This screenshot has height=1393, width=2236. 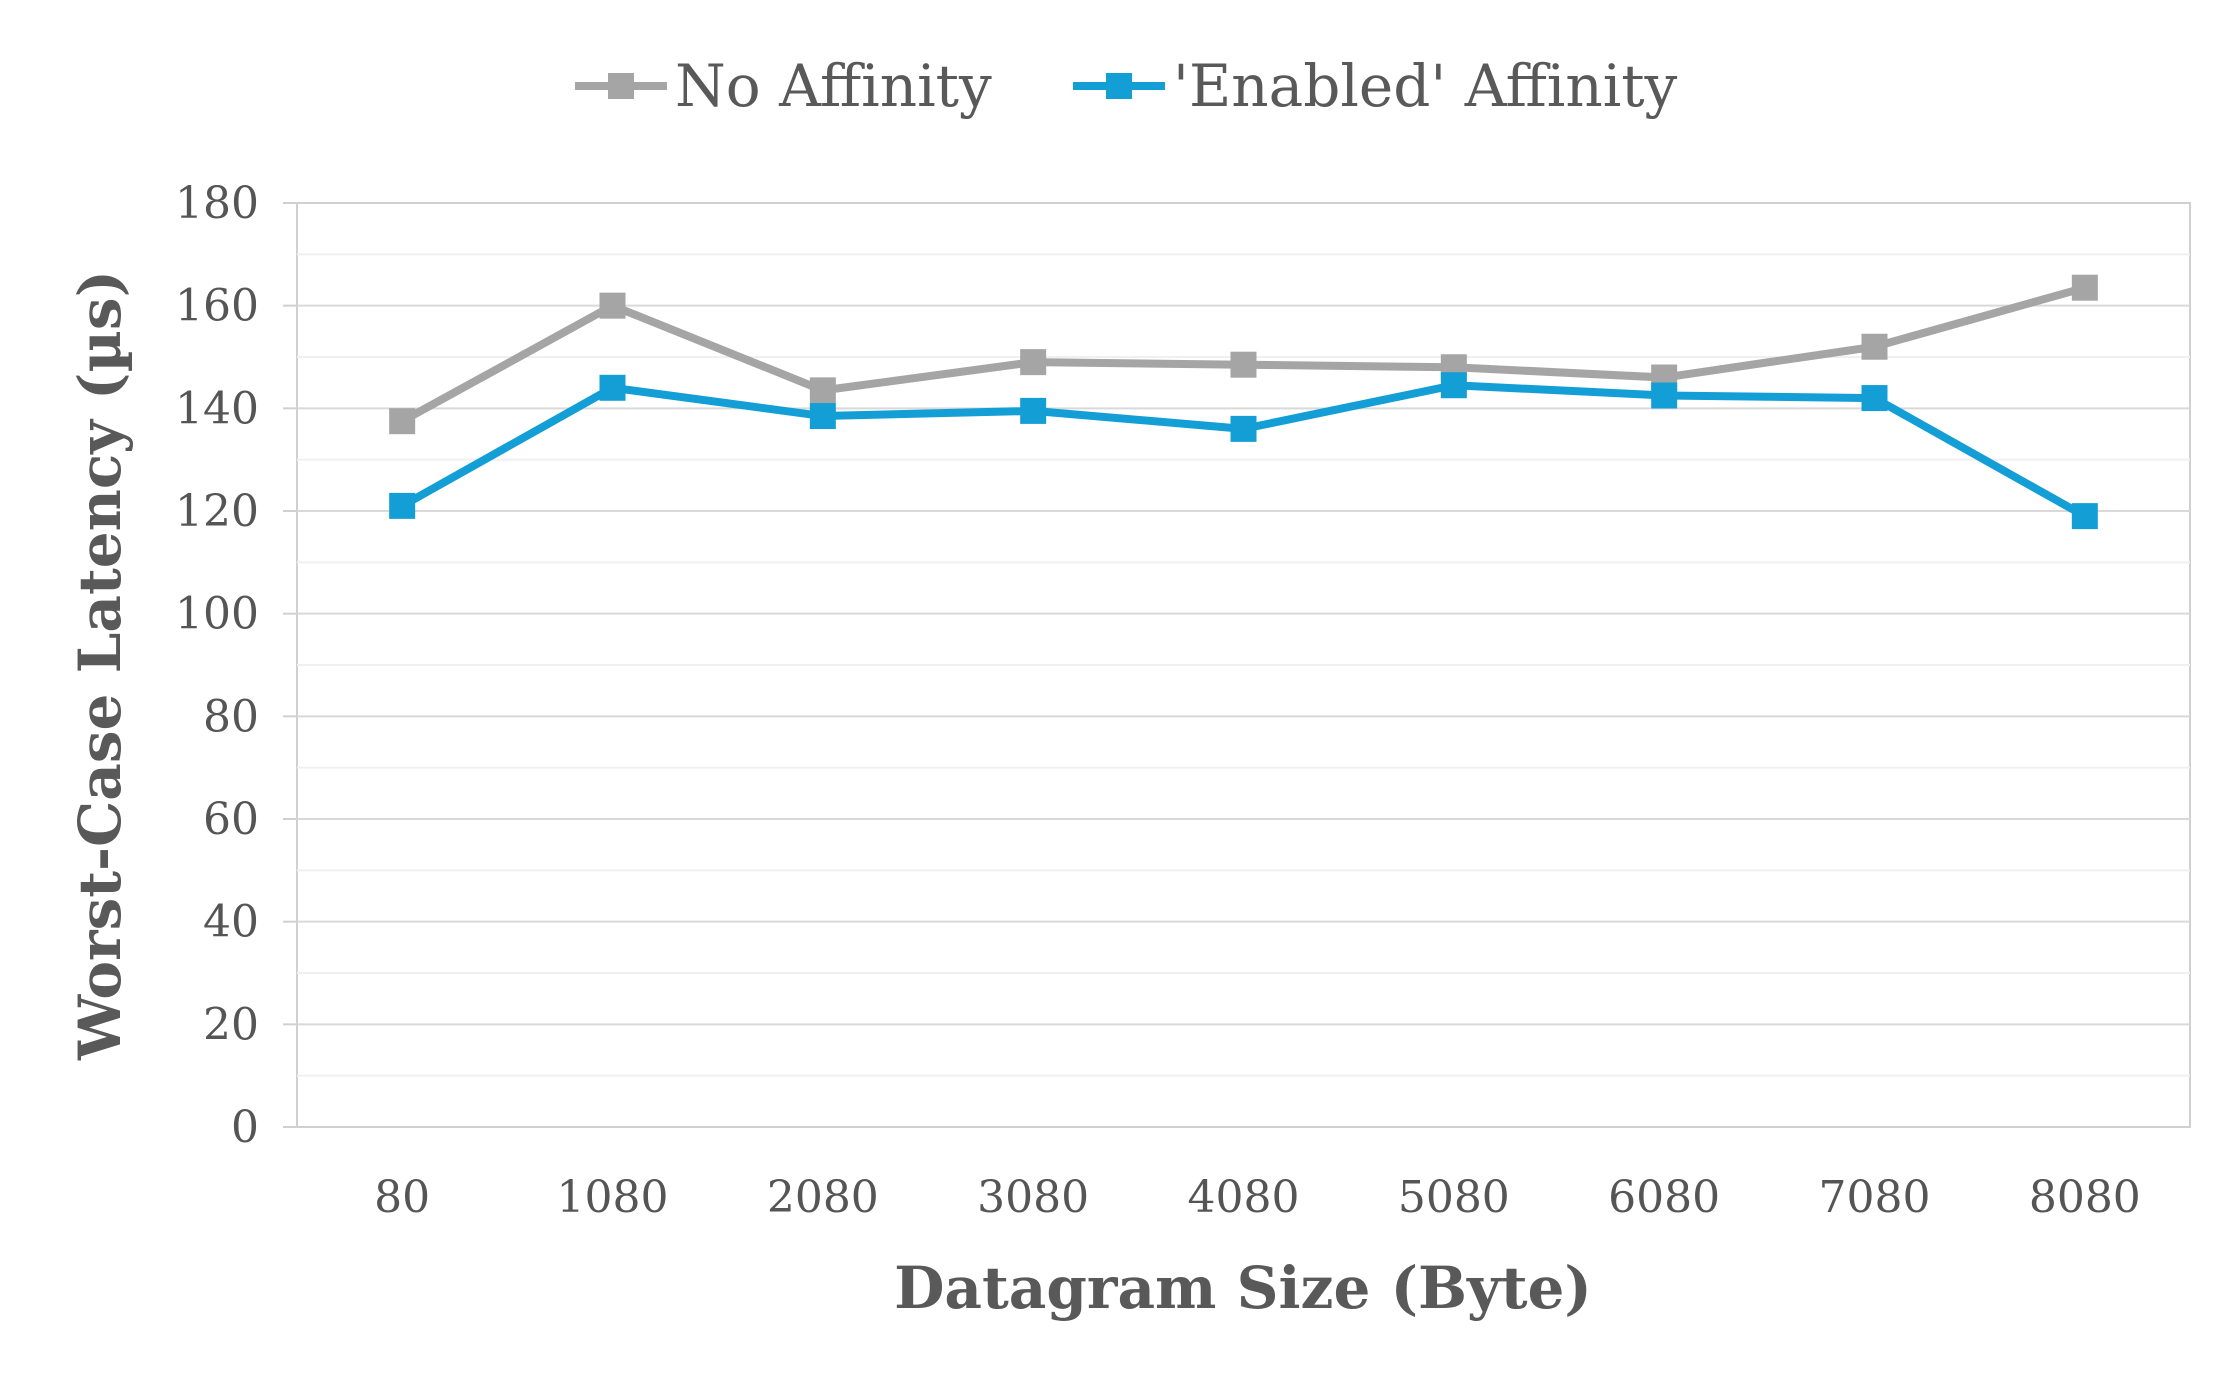 I want to click on x-tick-label: 80, so click(x=402, y=1197).